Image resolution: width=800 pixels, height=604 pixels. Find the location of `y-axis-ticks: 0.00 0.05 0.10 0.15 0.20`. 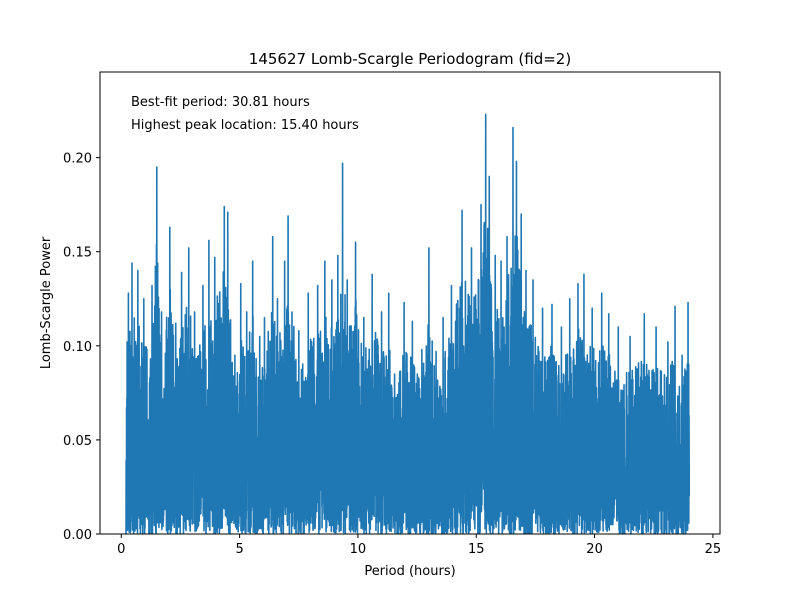

y-axis-ticks: 0.00 0.05 0.10 0.15 0.20 is located at coordinates (81, 347).